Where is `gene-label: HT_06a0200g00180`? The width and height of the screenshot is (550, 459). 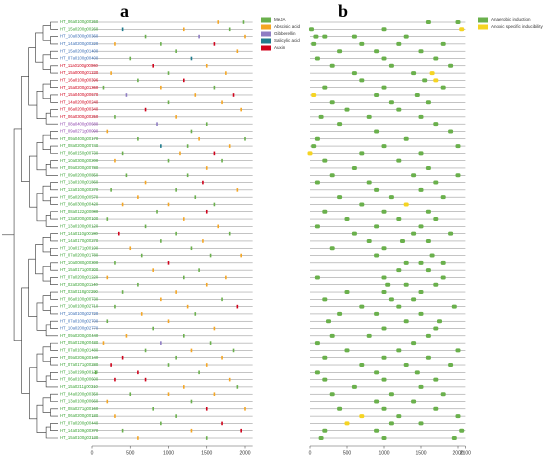
gene-label: HT_06a0200g00180 is located at coordinates (79, 415).